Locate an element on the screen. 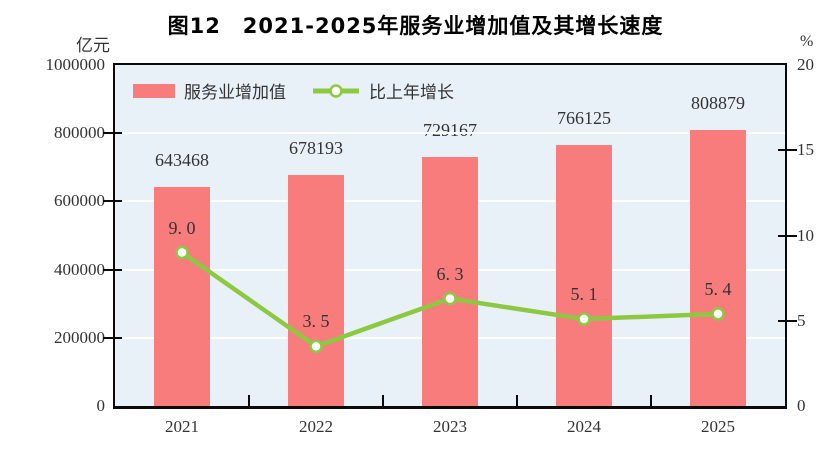  x-axis-tick-label: 2021 is located at coordinates (182, 426).